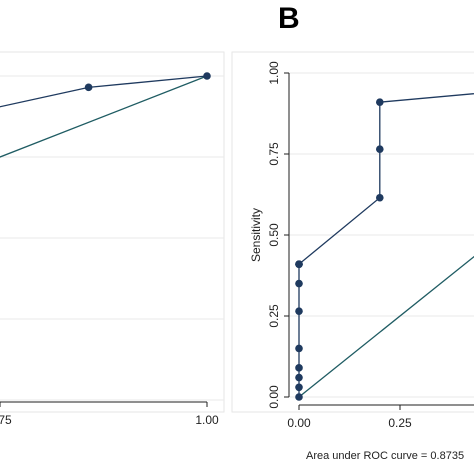 Image resolution: width=474 pixels, height=474 pixels. Describe the element at coordinates (104, 91) in the screenshot. I see `roc-curve-line` at that location.